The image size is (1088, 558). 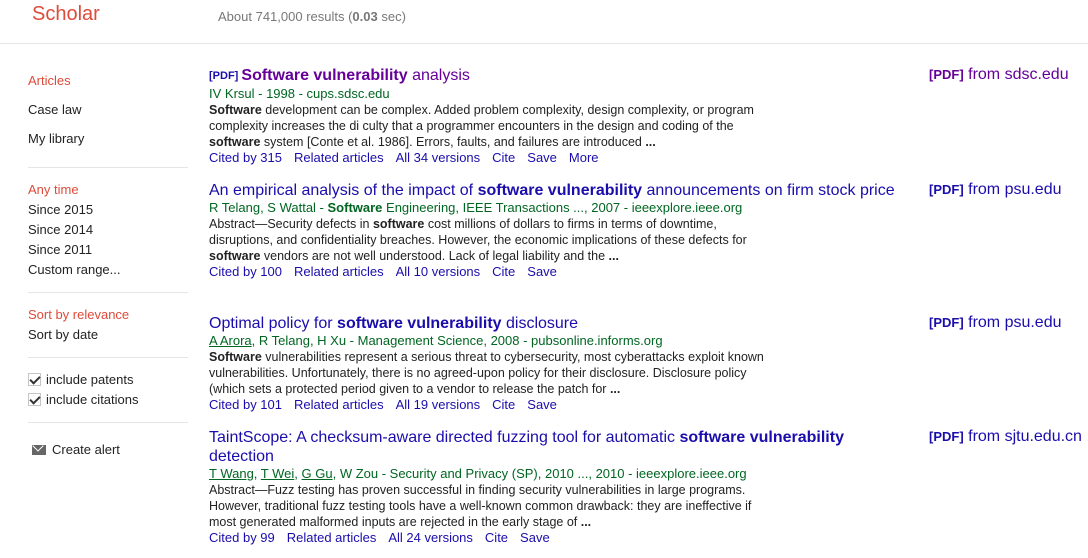 What do you see at coordinates (61, 229) in the screenshot?
I see `filter-since-2014: Since 2014` at bounding box center [61, 229].